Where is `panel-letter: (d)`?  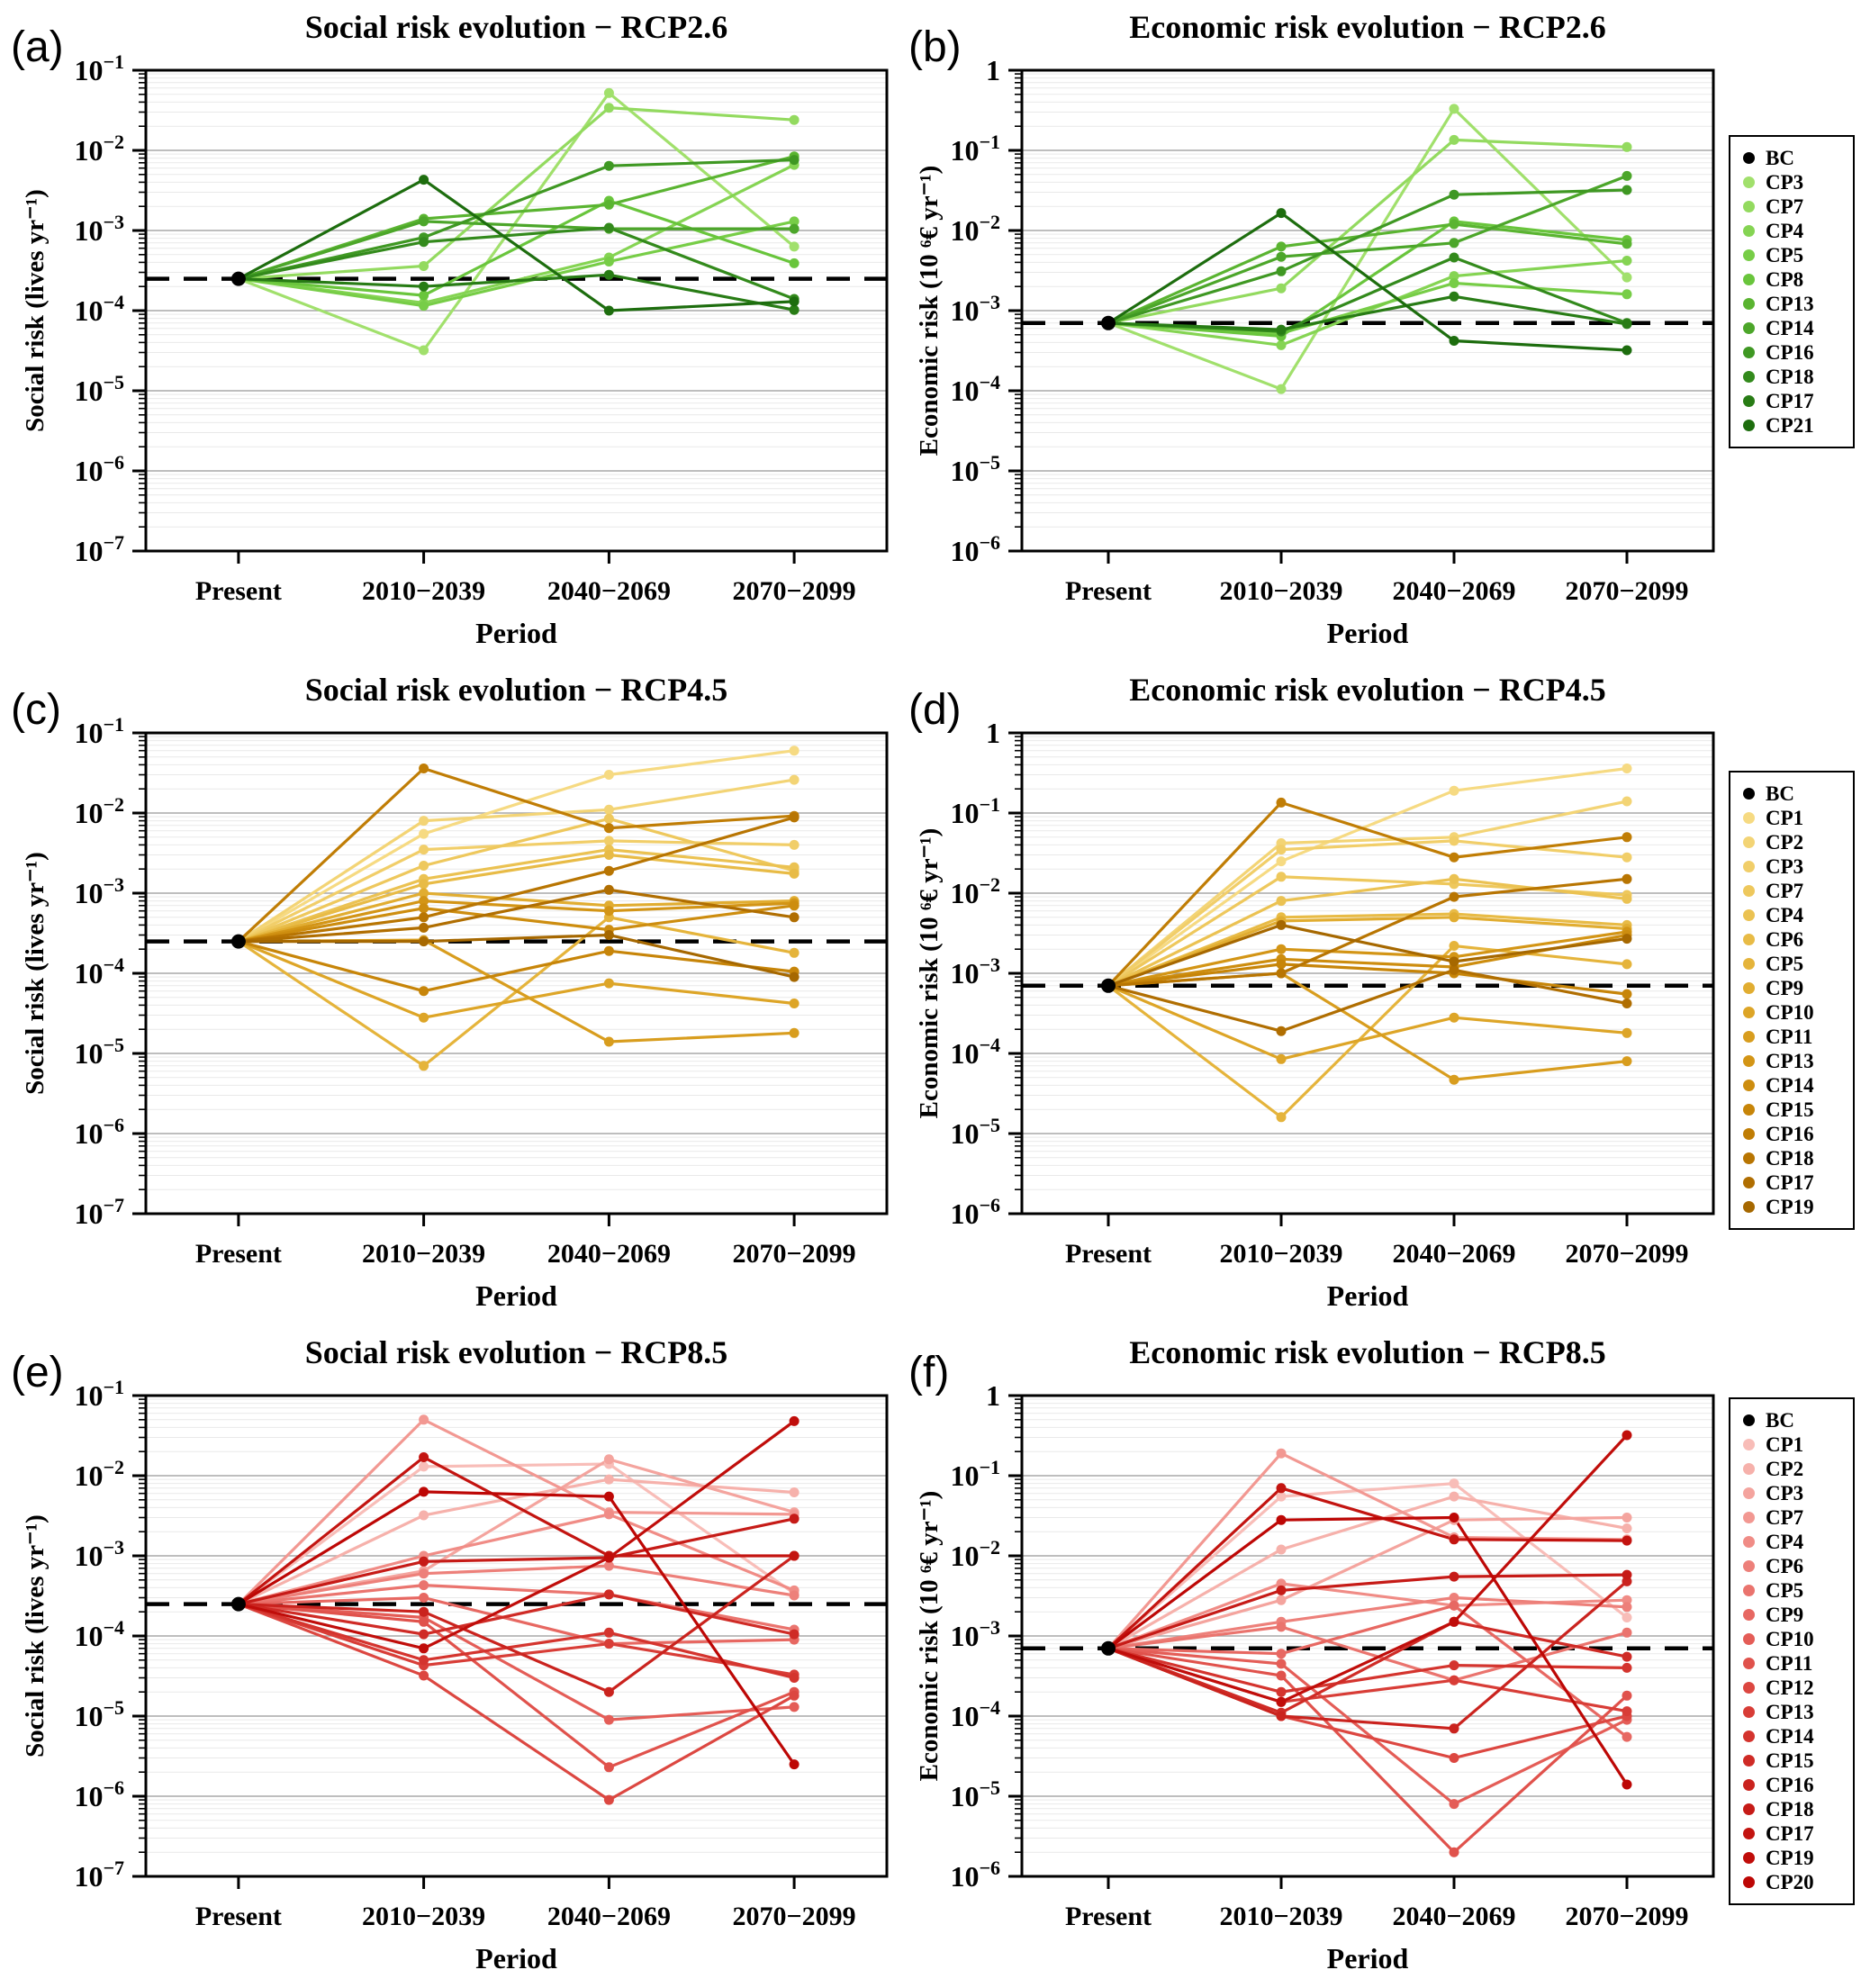 panel-letter: (d) is located at coordinates (935, 710).